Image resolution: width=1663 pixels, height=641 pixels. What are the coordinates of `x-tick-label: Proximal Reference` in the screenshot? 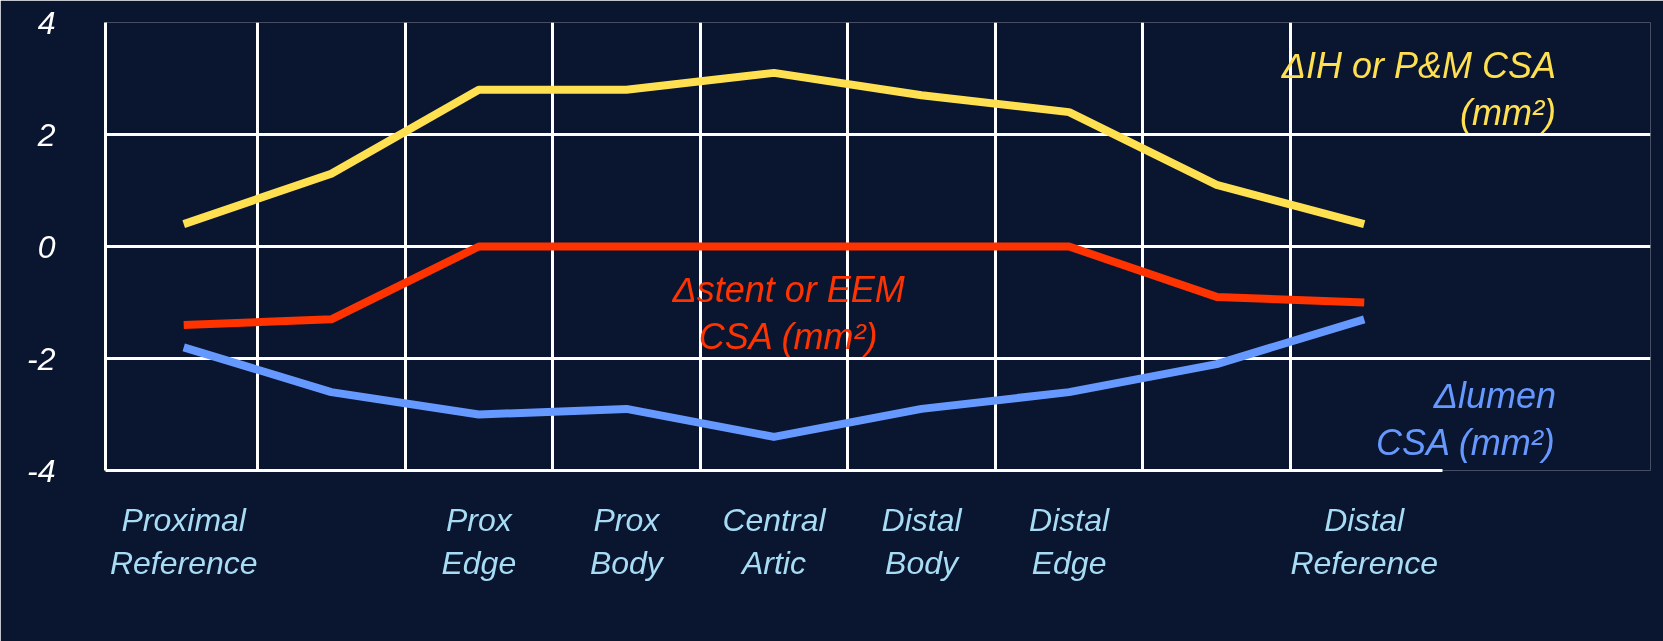 It's located at (183, 541).